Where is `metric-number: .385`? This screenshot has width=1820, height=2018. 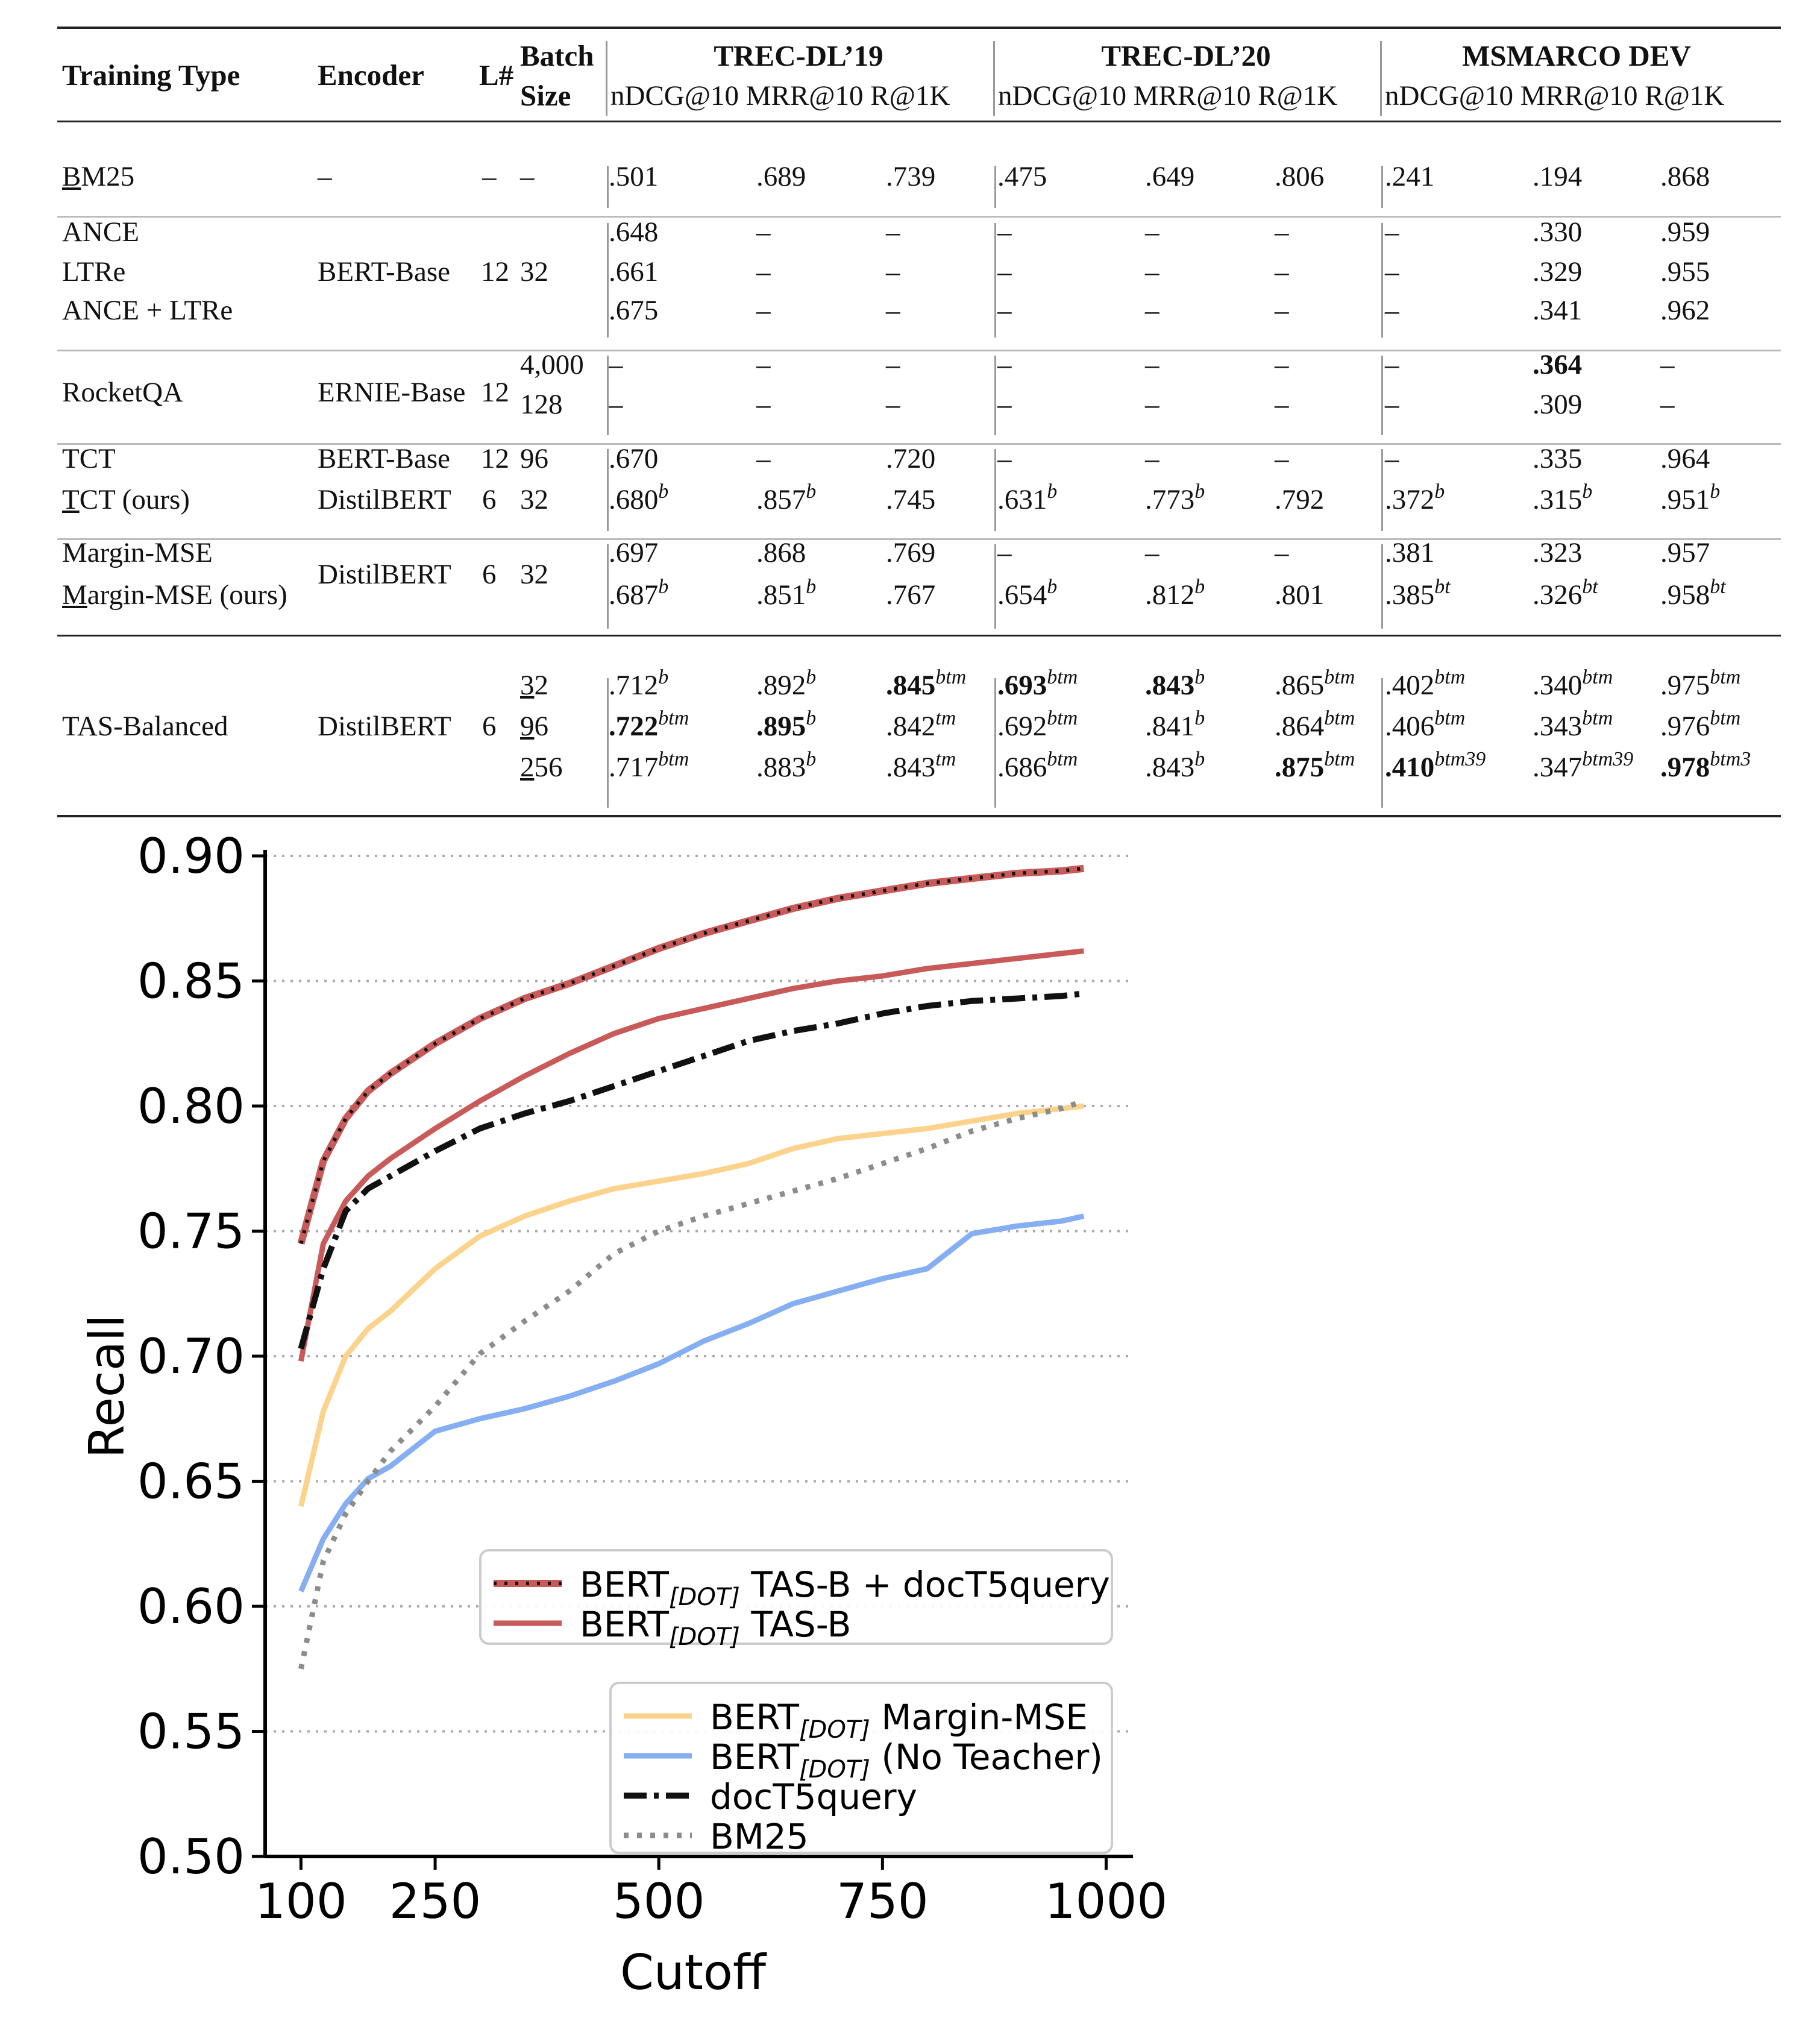 metric-number: .385 is located at coordinates (1410, 595).